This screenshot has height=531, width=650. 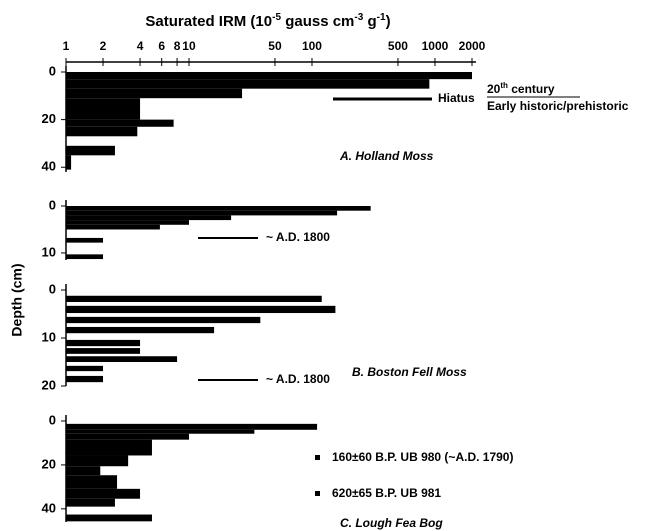 I want to click on title-part: gauss cm, so click(x=317, y=21).